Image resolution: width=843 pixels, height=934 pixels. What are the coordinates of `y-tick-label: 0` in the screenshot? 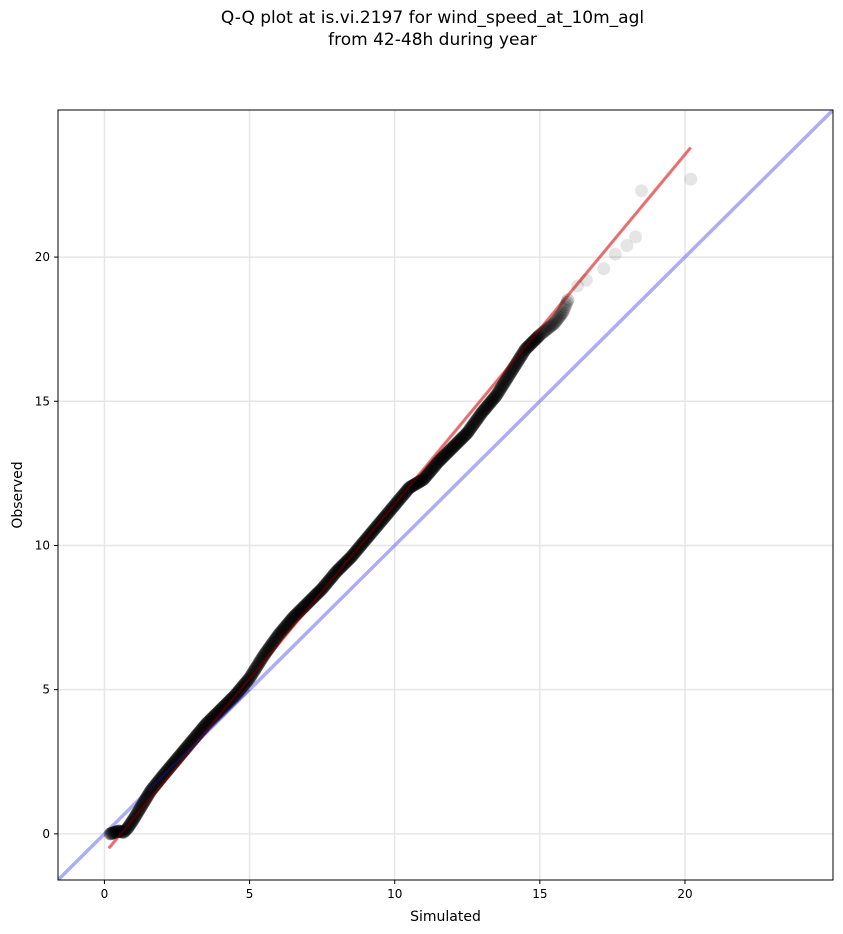 It's located at (46, 834).